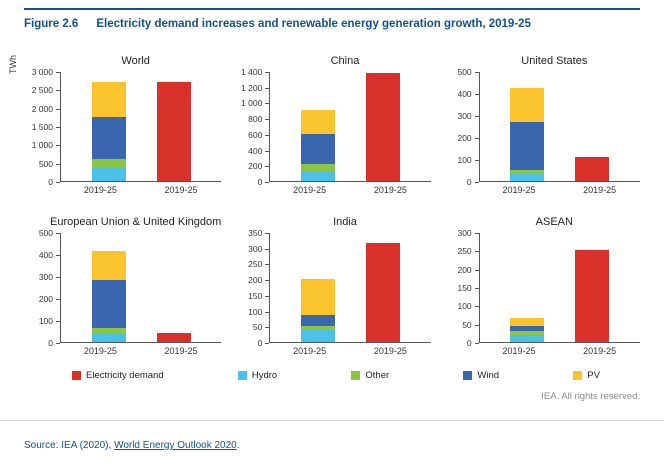 The height and width of the screenshot is (465, 664). What do you see at coordinates (255, 87) in the screenshot?
I see `y-tick-label: 1 200` at bounding box center [255, 87].